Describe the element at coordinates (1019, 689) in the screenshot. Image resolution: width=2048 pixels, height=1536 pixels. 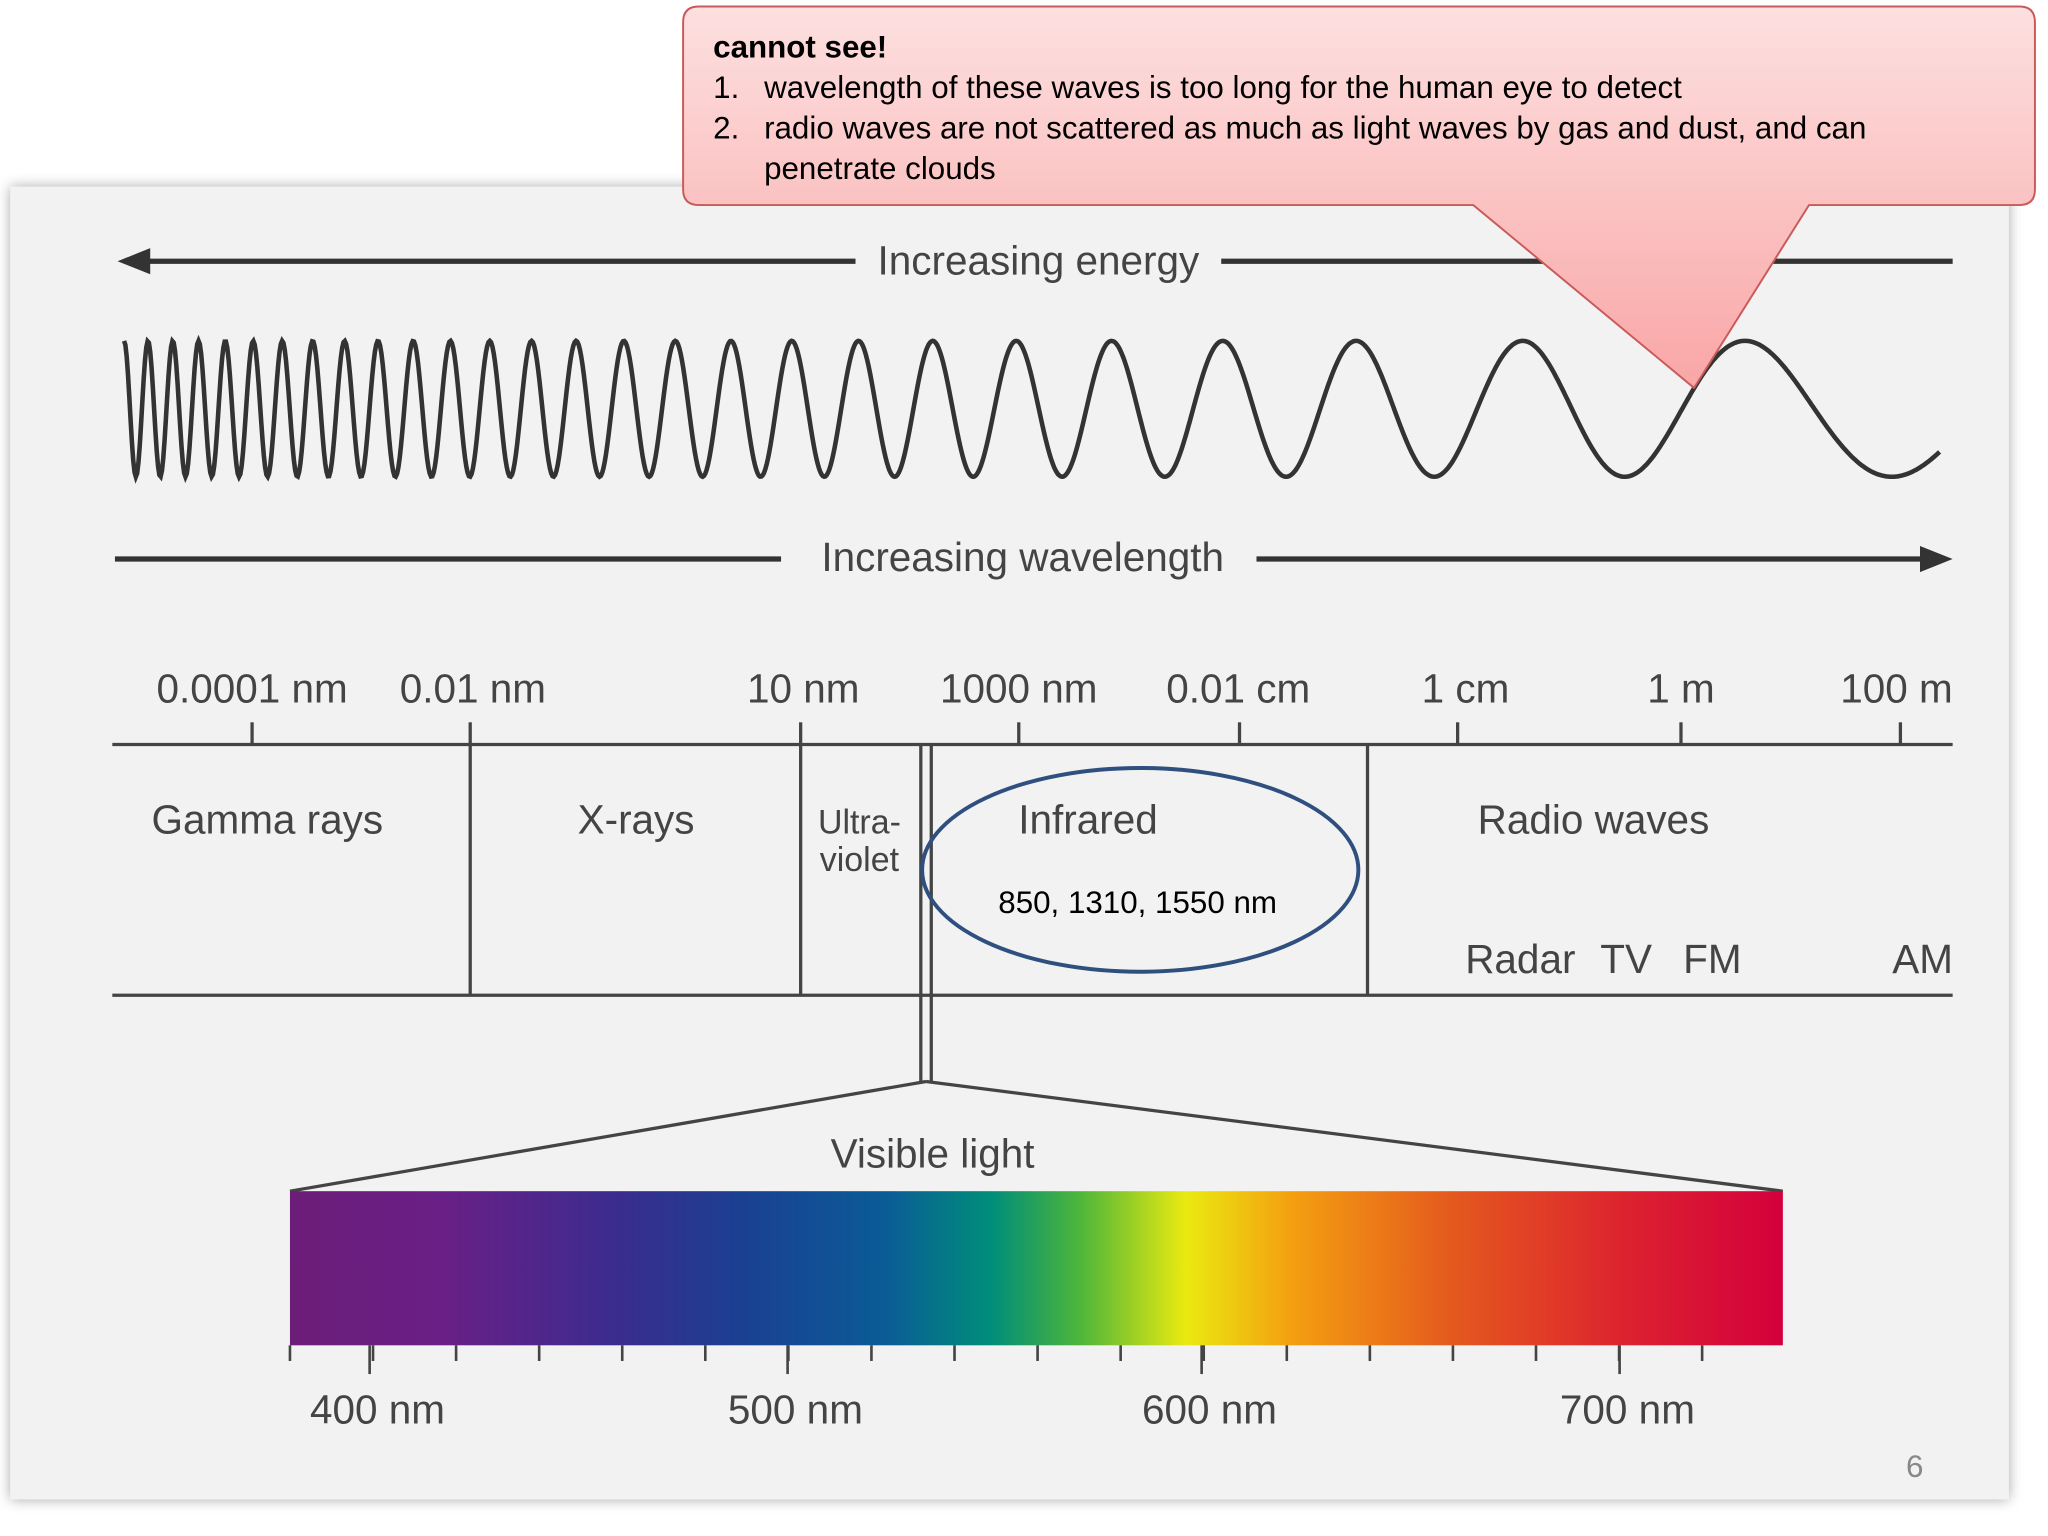
I see `scale-label: 1000 nm` at that location.